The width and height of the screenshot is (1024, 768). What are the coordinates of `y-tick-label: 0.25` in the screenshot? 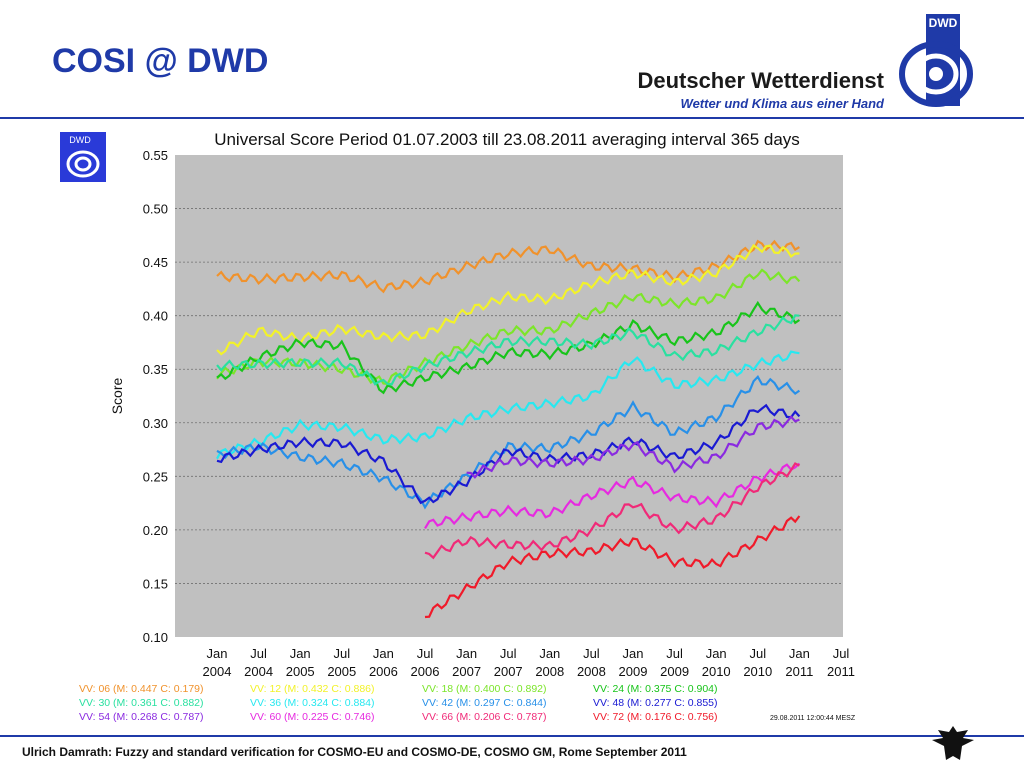 It's located at (155, 476).